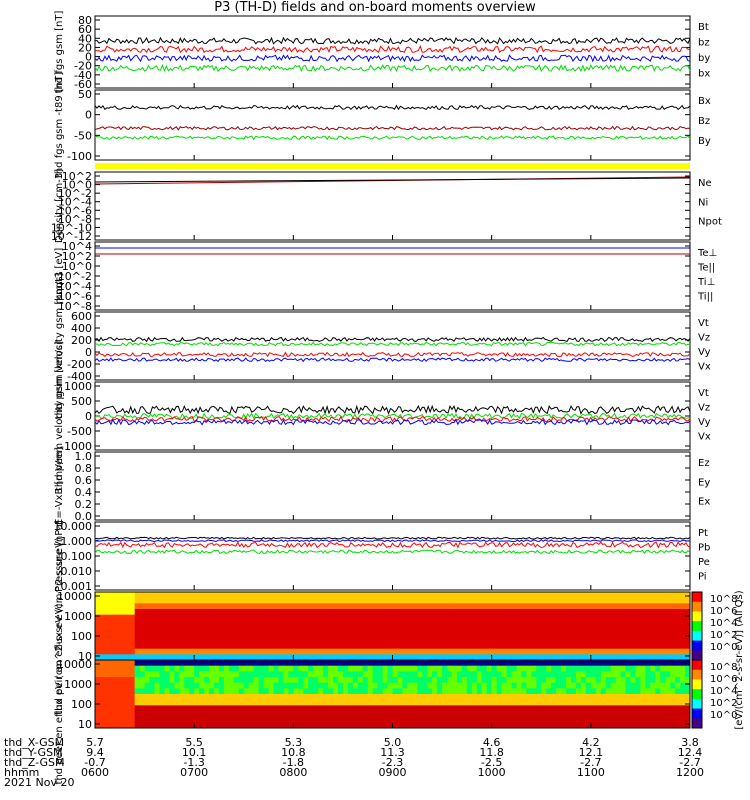  Describe the element at coordinates (689, 762) in the screenshot. I see `footer-value: -2.7` at that location.